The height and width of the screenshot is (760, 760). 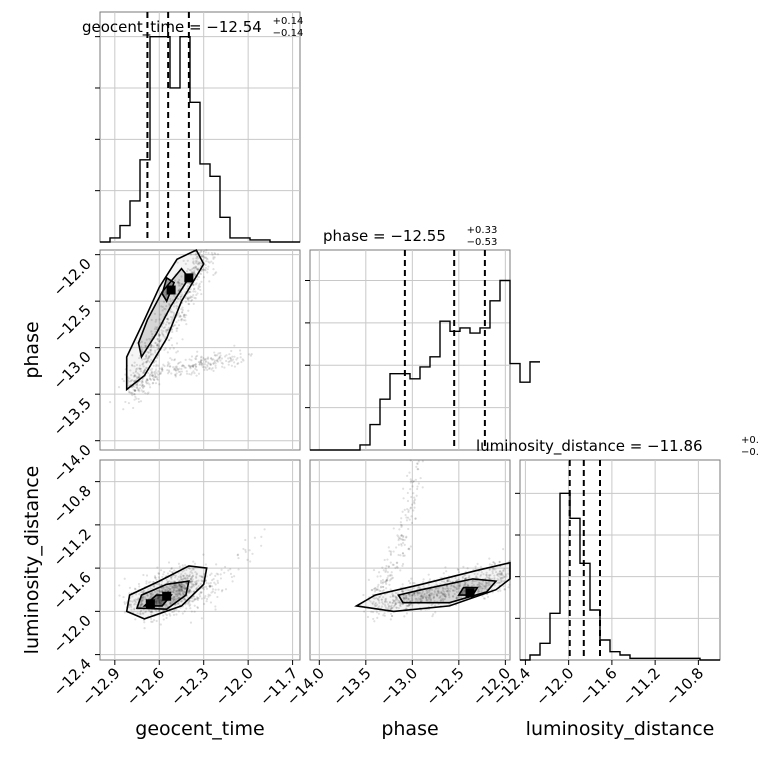 What do you see at coordinates (470, 593) in the screenshot?
I see `density-peak-marker` at bounding box center [470, 593].